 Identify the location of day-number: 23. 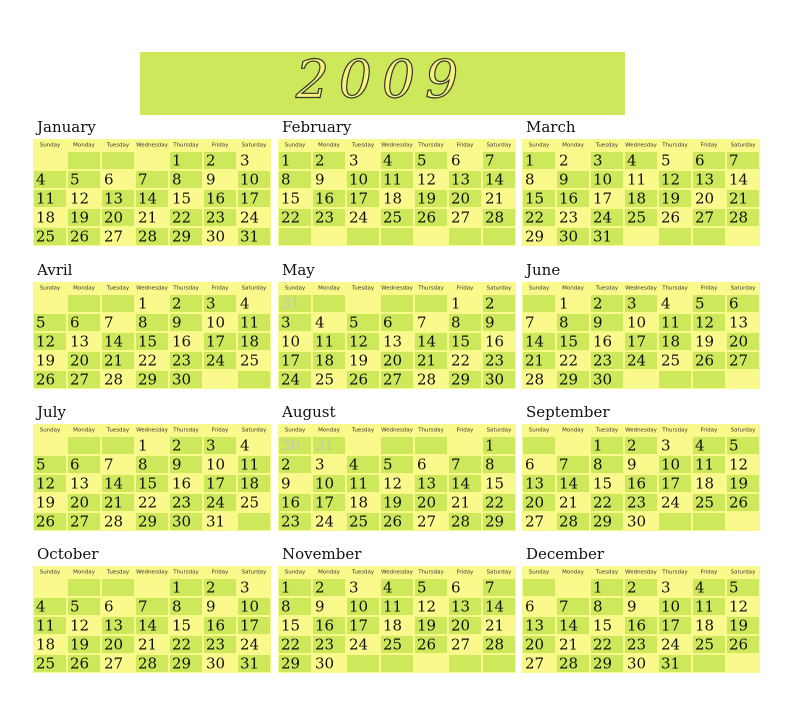
(324, 645).